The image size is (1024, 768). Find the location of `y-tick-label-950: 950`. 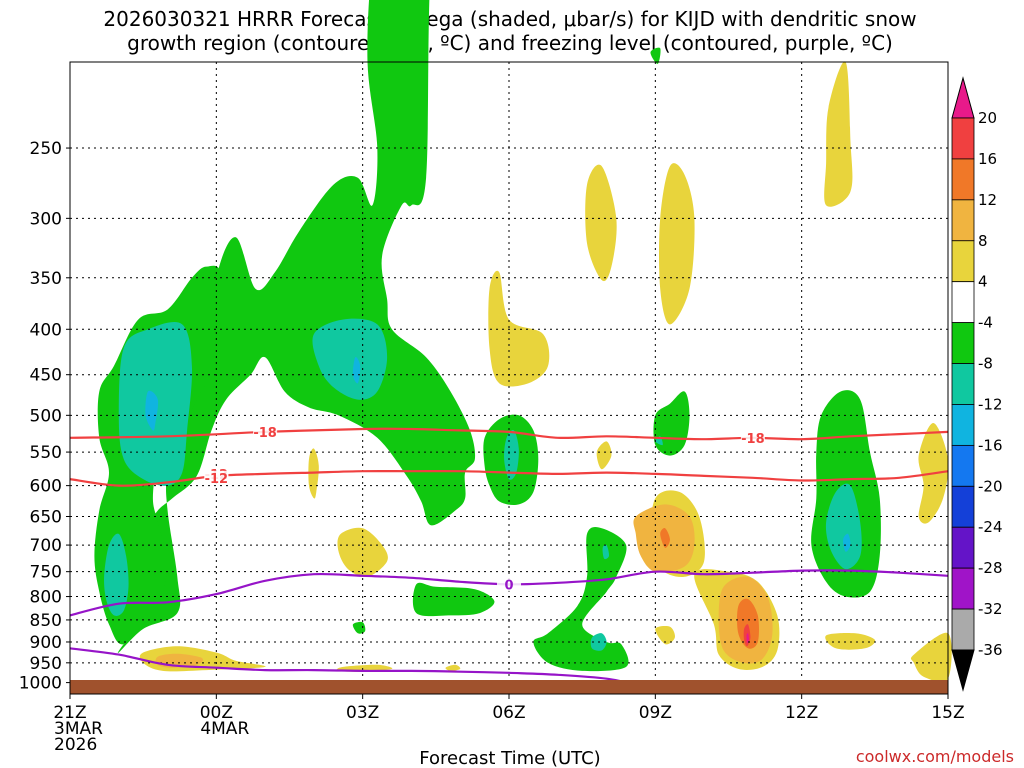

y-tick-label-950: 950 is located at coordinates (46, 664).